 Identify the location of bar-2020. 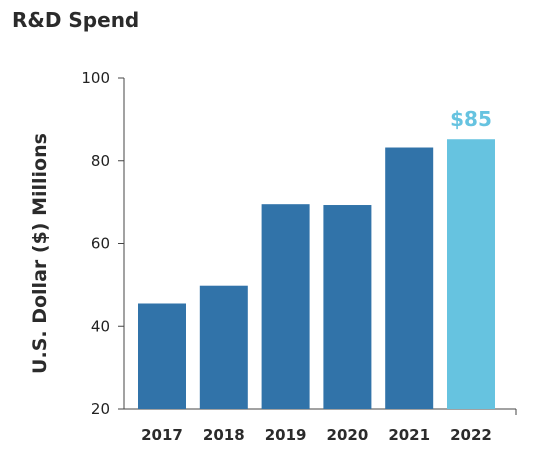
(347, 307).